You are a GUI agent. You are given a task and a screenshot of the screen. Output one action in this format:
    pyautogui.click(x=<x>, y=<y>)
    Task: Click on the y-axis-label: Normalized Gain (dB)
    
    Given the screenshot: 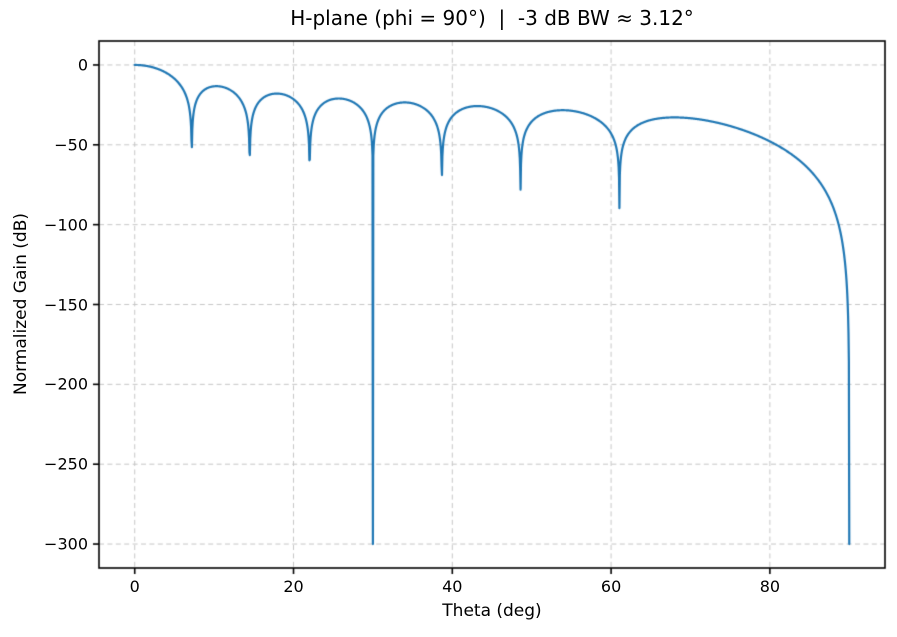 What is the action you would take?
    pyautogui.click(x=21, y=304)
    